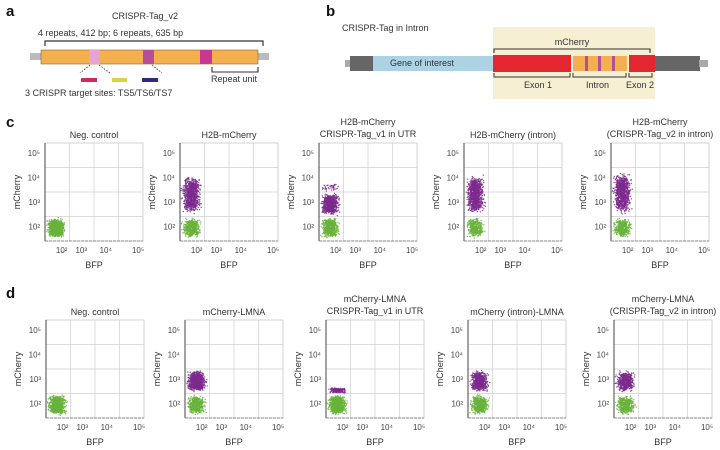 This screenshot has width=720, height=450. Describe the element at coordinates (229, 265) in the screenshot. I see `x-axis-label: BFP` at that location.